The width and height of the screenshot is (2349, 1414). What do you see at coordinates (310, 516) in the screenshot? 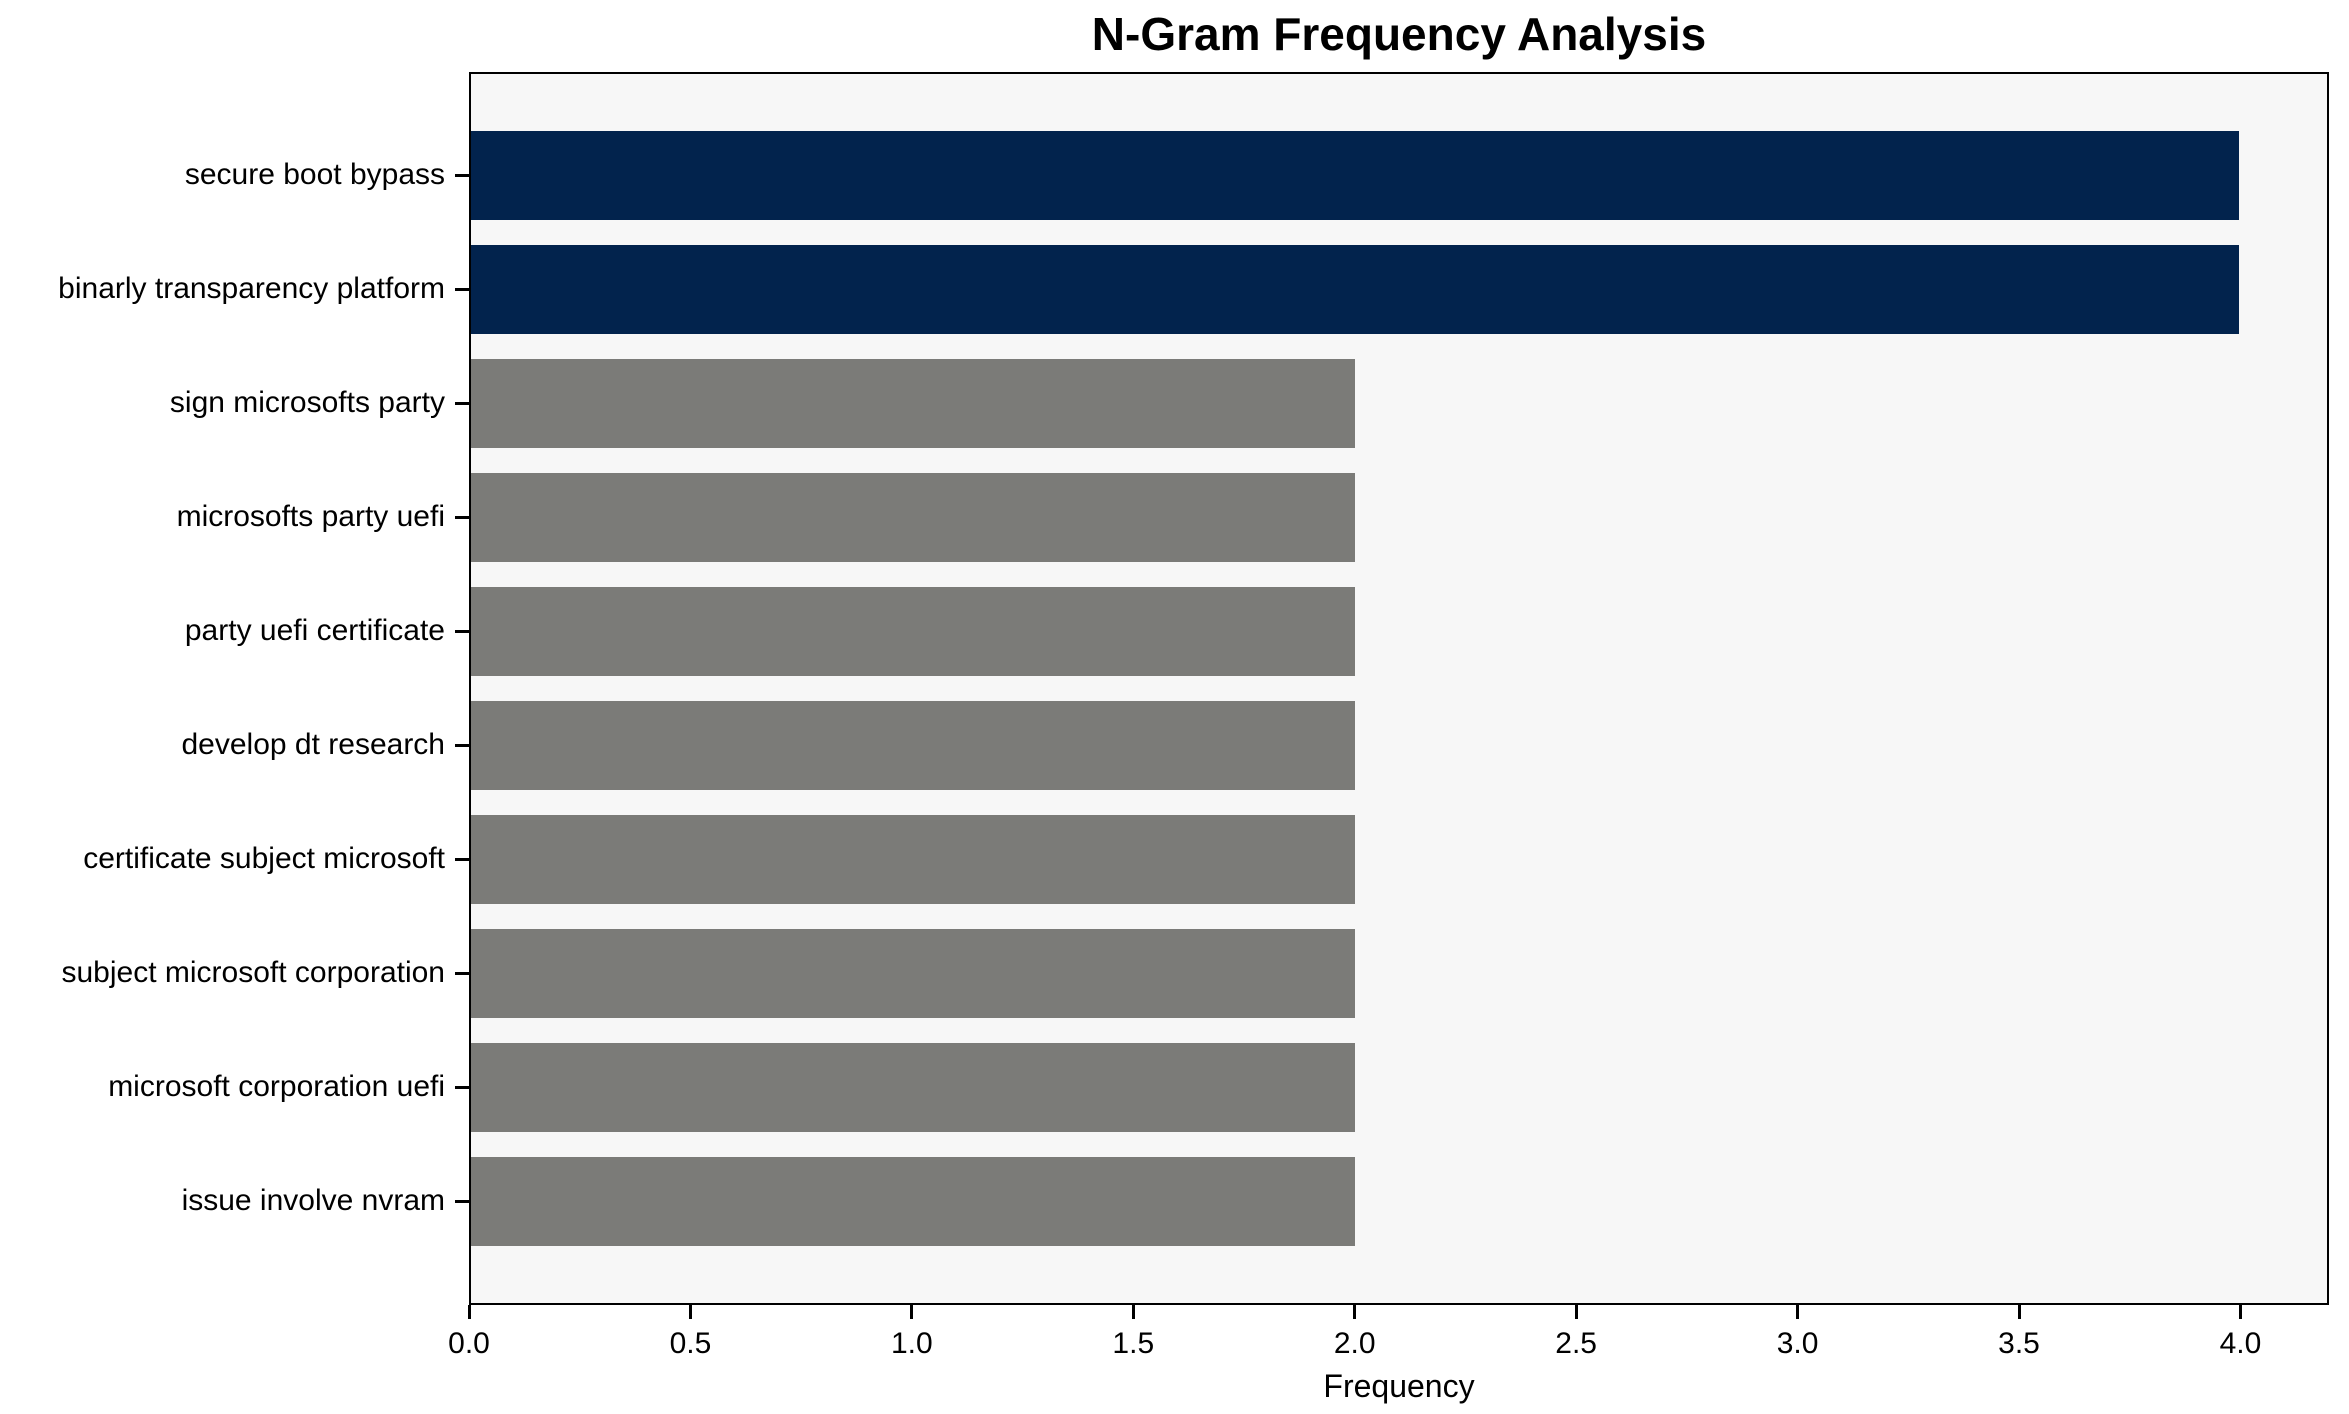
I see `y-tick-label: microsofts party uefi` at bounding box center [310, 516].